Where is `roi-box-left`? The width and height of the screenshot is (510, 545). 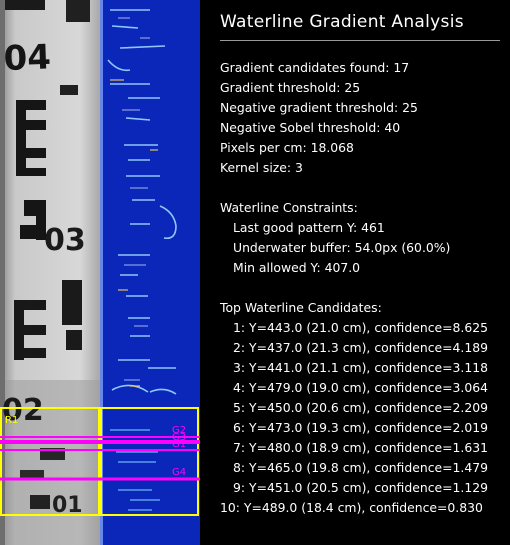
roi-box-left is located at coordinates (50, 461).